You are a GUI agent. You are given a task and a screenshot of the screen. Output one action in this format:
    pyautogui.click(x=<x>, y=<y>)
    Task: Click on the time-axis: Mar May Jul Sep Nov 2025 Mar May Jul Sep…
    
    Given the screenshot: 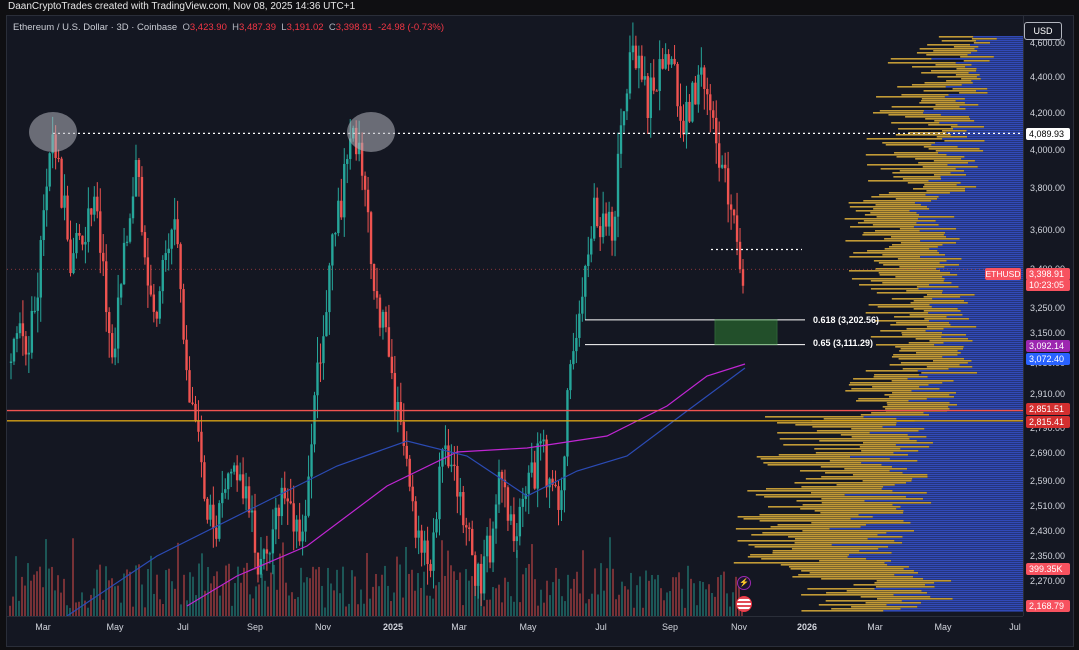 What is the action you would take?
    pyautogui.click(x=515, y=631)
    